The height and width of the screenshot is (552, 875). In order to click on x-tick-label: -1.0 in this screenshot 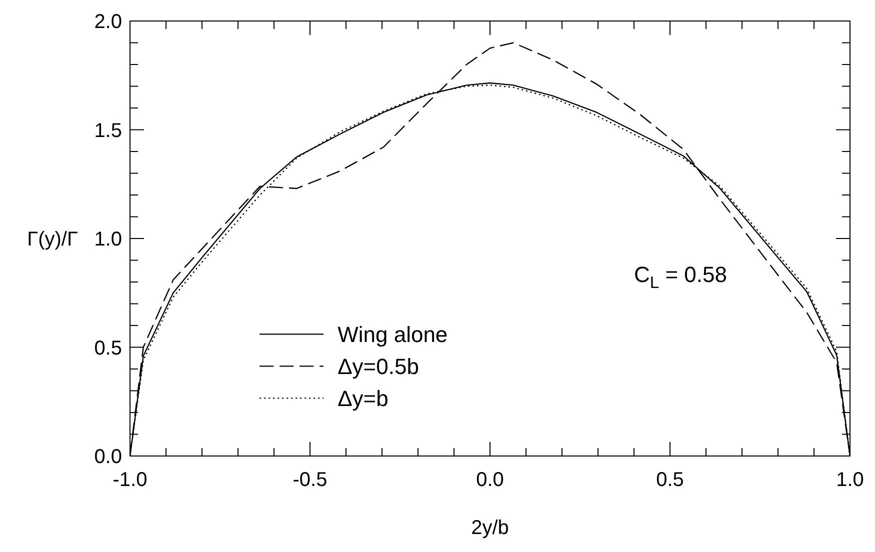, I will do `click(130, 480)`.